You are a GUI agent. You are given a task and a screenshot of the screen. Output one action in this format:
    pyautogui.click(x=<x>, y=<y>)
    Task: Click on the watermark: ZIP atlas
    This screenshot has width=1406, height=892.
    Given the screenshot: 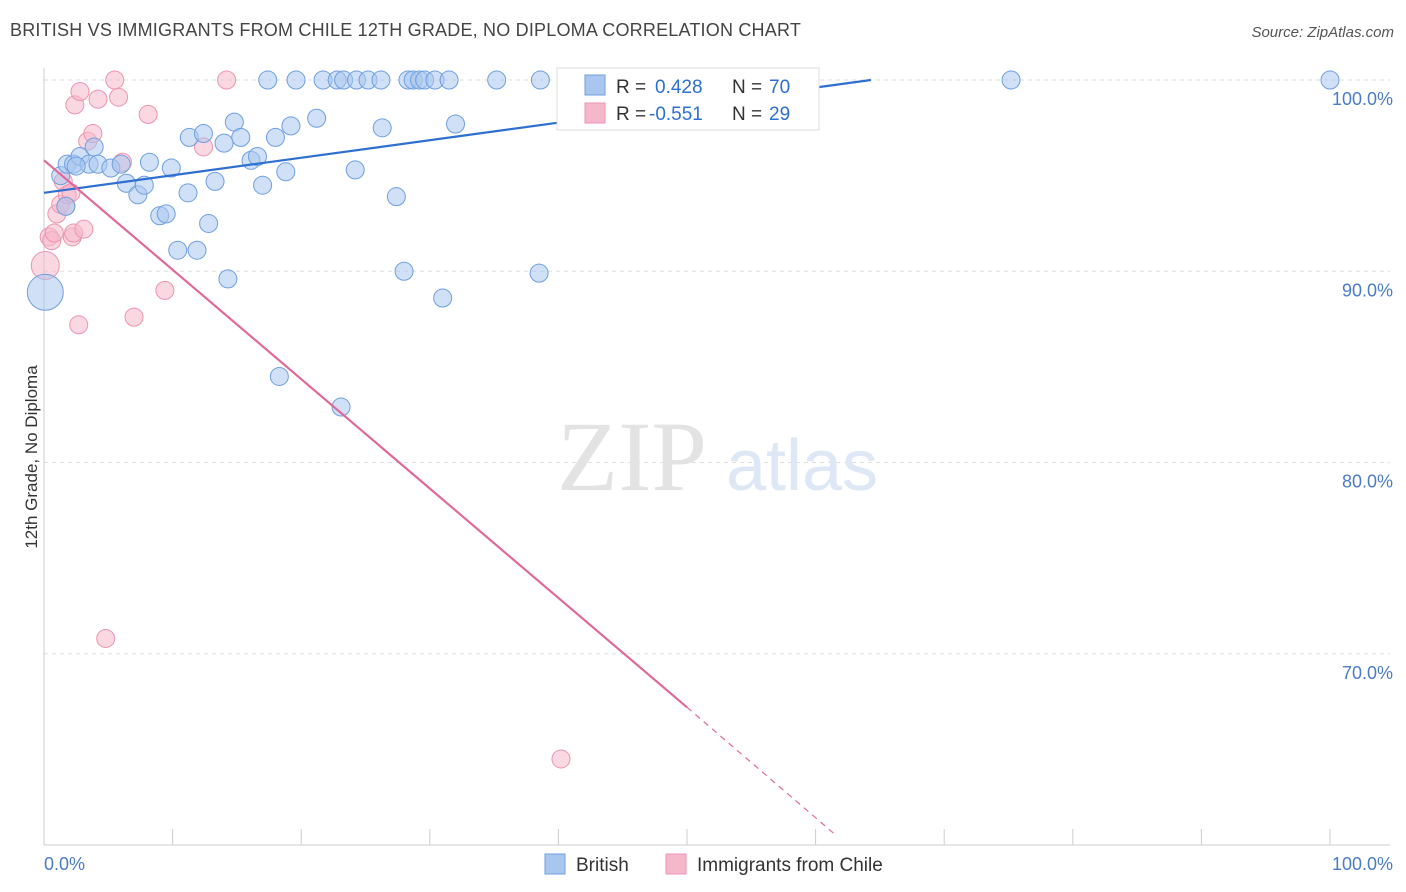 What is the action you would take?
    pyautogui.click(x=717, y=456)
    